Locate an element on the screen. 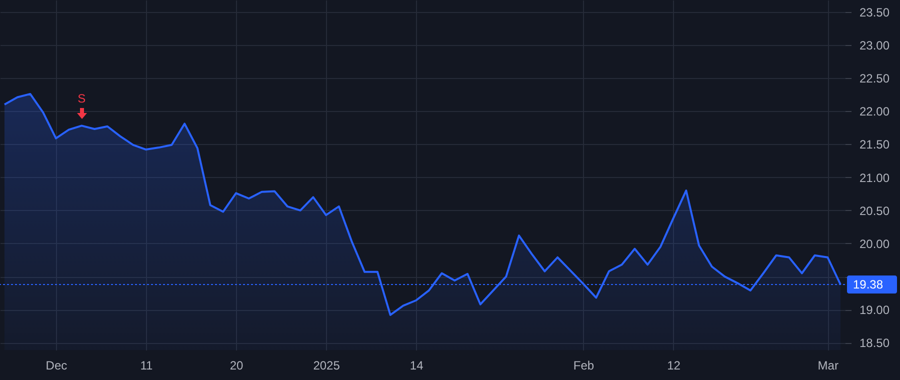 This screenshot has width=900, height=380. y-tick-label: 22.00 is located at coordinates (875, 111).